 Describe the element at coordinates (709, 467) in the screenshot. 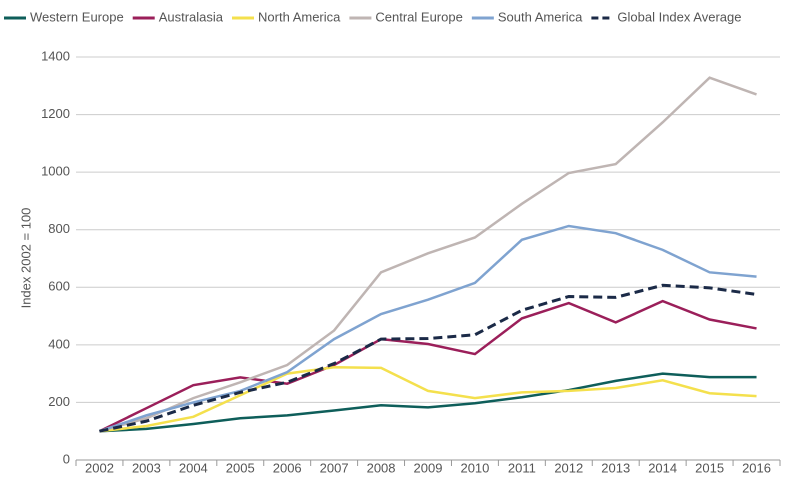

I see `x-tick-label: 2015` at that location.